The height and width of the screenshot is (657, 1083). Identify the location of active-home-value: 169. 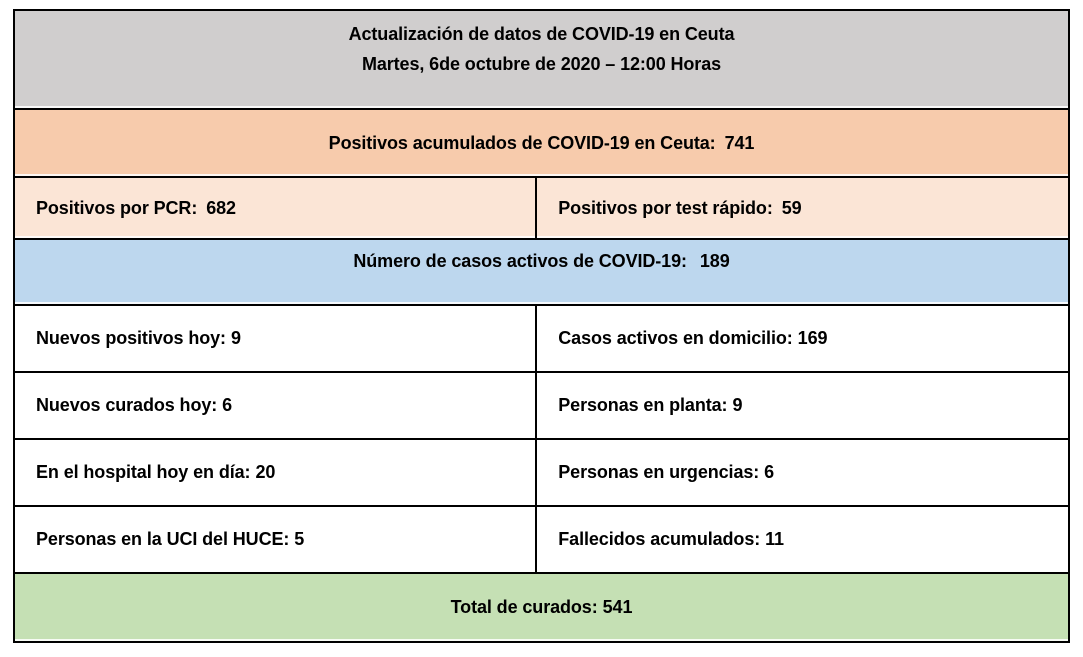
(812, 338).